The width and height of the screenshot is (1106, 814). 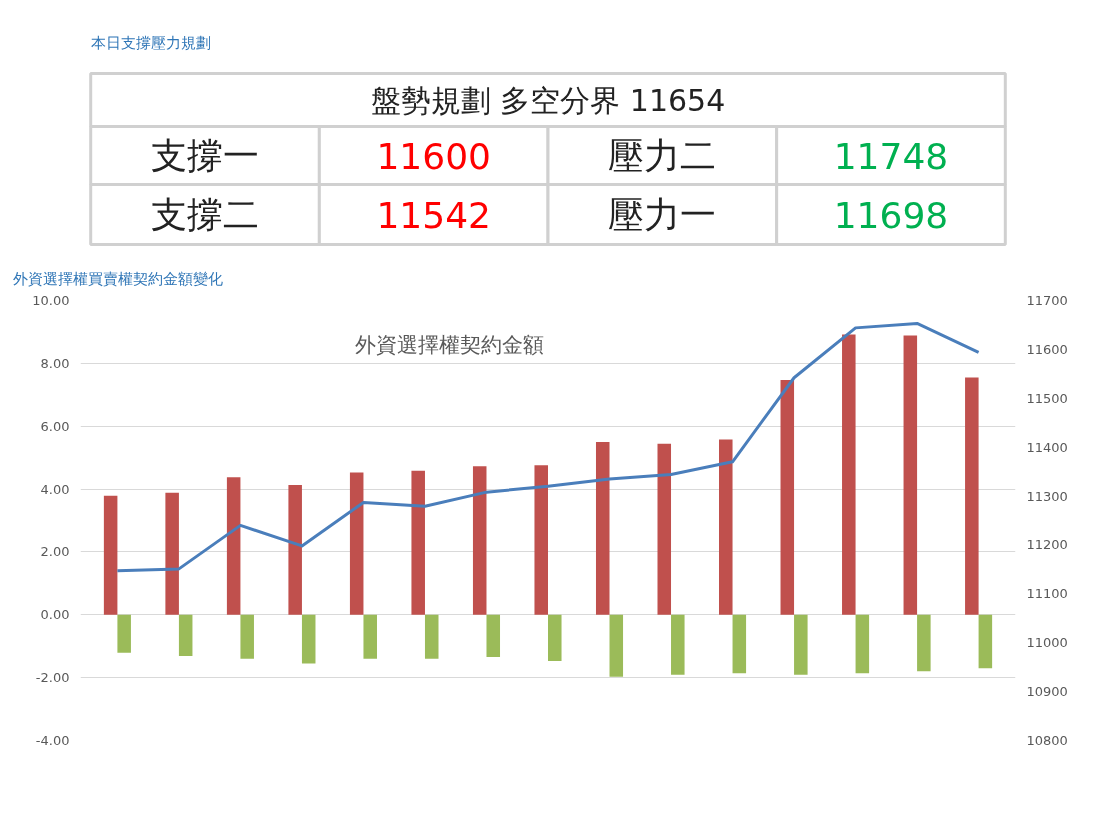 I want to click on y-tick-label: -4.00, so click(x=52, y=740).